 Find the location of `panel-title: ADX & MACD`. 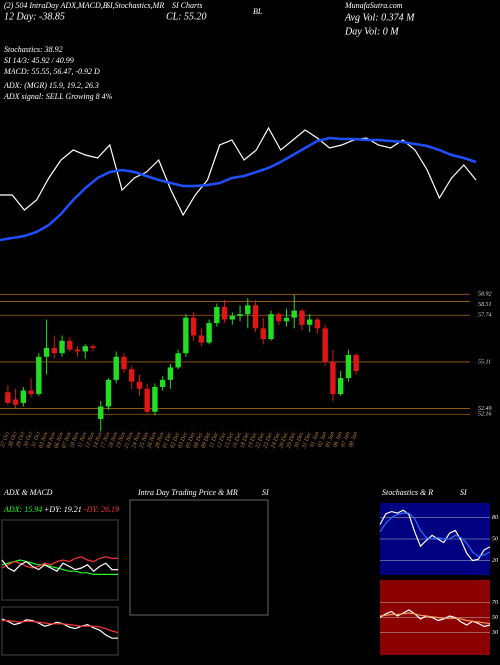

panel-title: ADX & MACD is located at coordinates (28, 492).